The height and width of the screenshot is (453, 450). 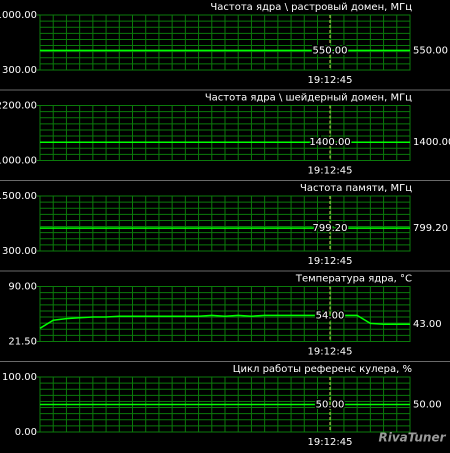 I want to click on y-tick-label: 100.00, so click(x=19, y=377).